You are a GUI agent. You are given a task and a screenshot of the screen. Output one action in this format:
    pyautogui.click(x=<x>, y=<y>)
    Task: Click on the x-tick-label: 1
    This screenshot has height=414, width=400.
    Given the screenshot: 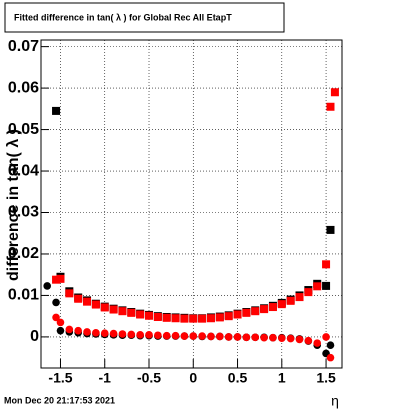 What is the action you would take?
    pyautogui.click(x=282, y=378)
    